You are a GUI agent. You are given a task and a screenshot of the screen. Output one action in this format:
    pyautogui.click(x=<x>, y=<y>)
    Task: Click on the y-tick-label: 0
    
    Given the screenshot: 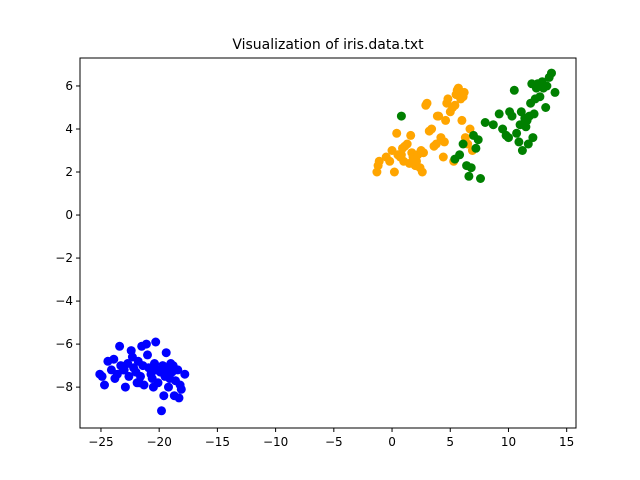 What is the action you would take?
    pyautogui.click(x=69, y=215)
    